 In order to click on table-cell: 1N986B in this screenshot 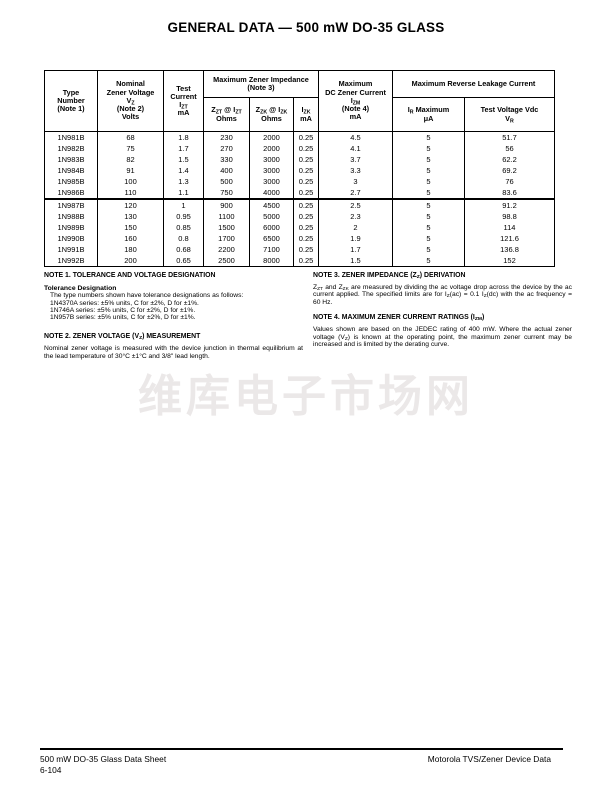, I will do `click(71, 193)`.